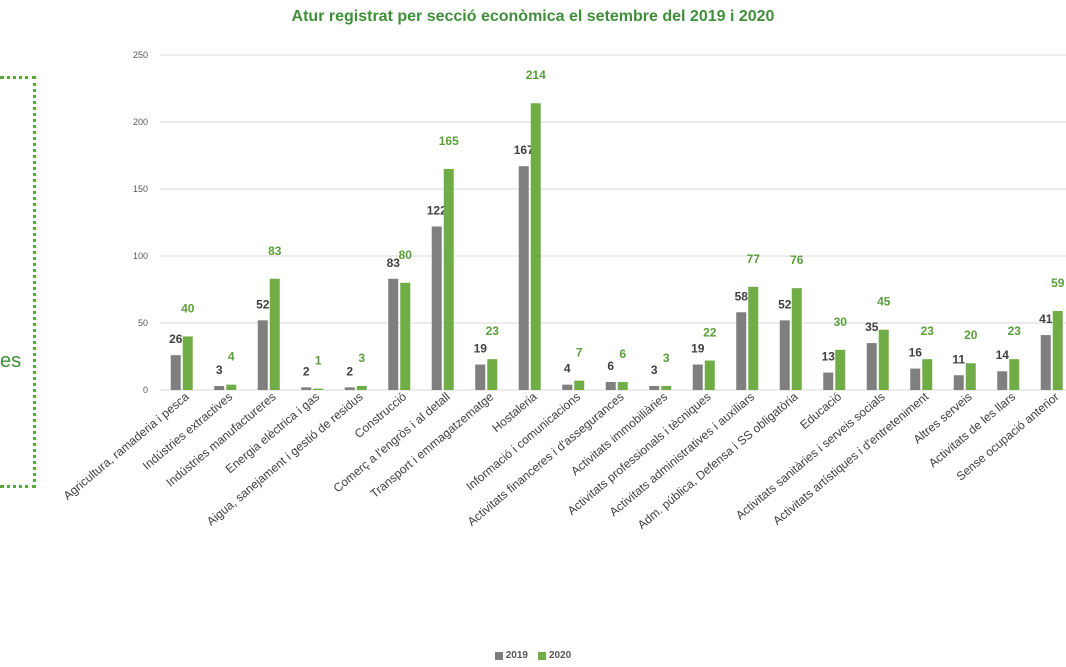  What do you see at coordinates (971, 335) in the screenshot?
I see `data-label-2020: 20` at bounding box center [971, 335].